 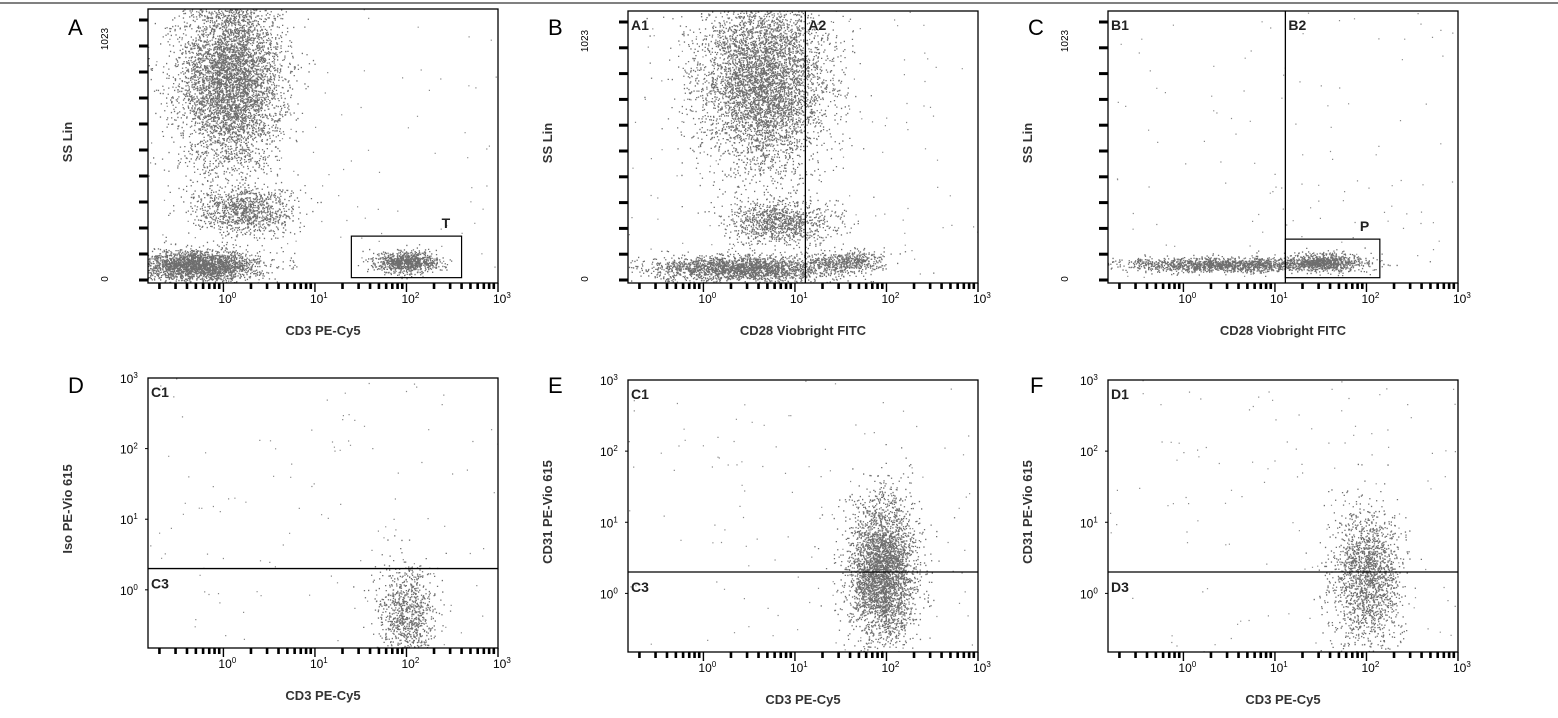 What do you see at coordinates (1095, 519) in the screenshot?
I see `y-tick-exponent: 1` at bounding box center [1095, 519].